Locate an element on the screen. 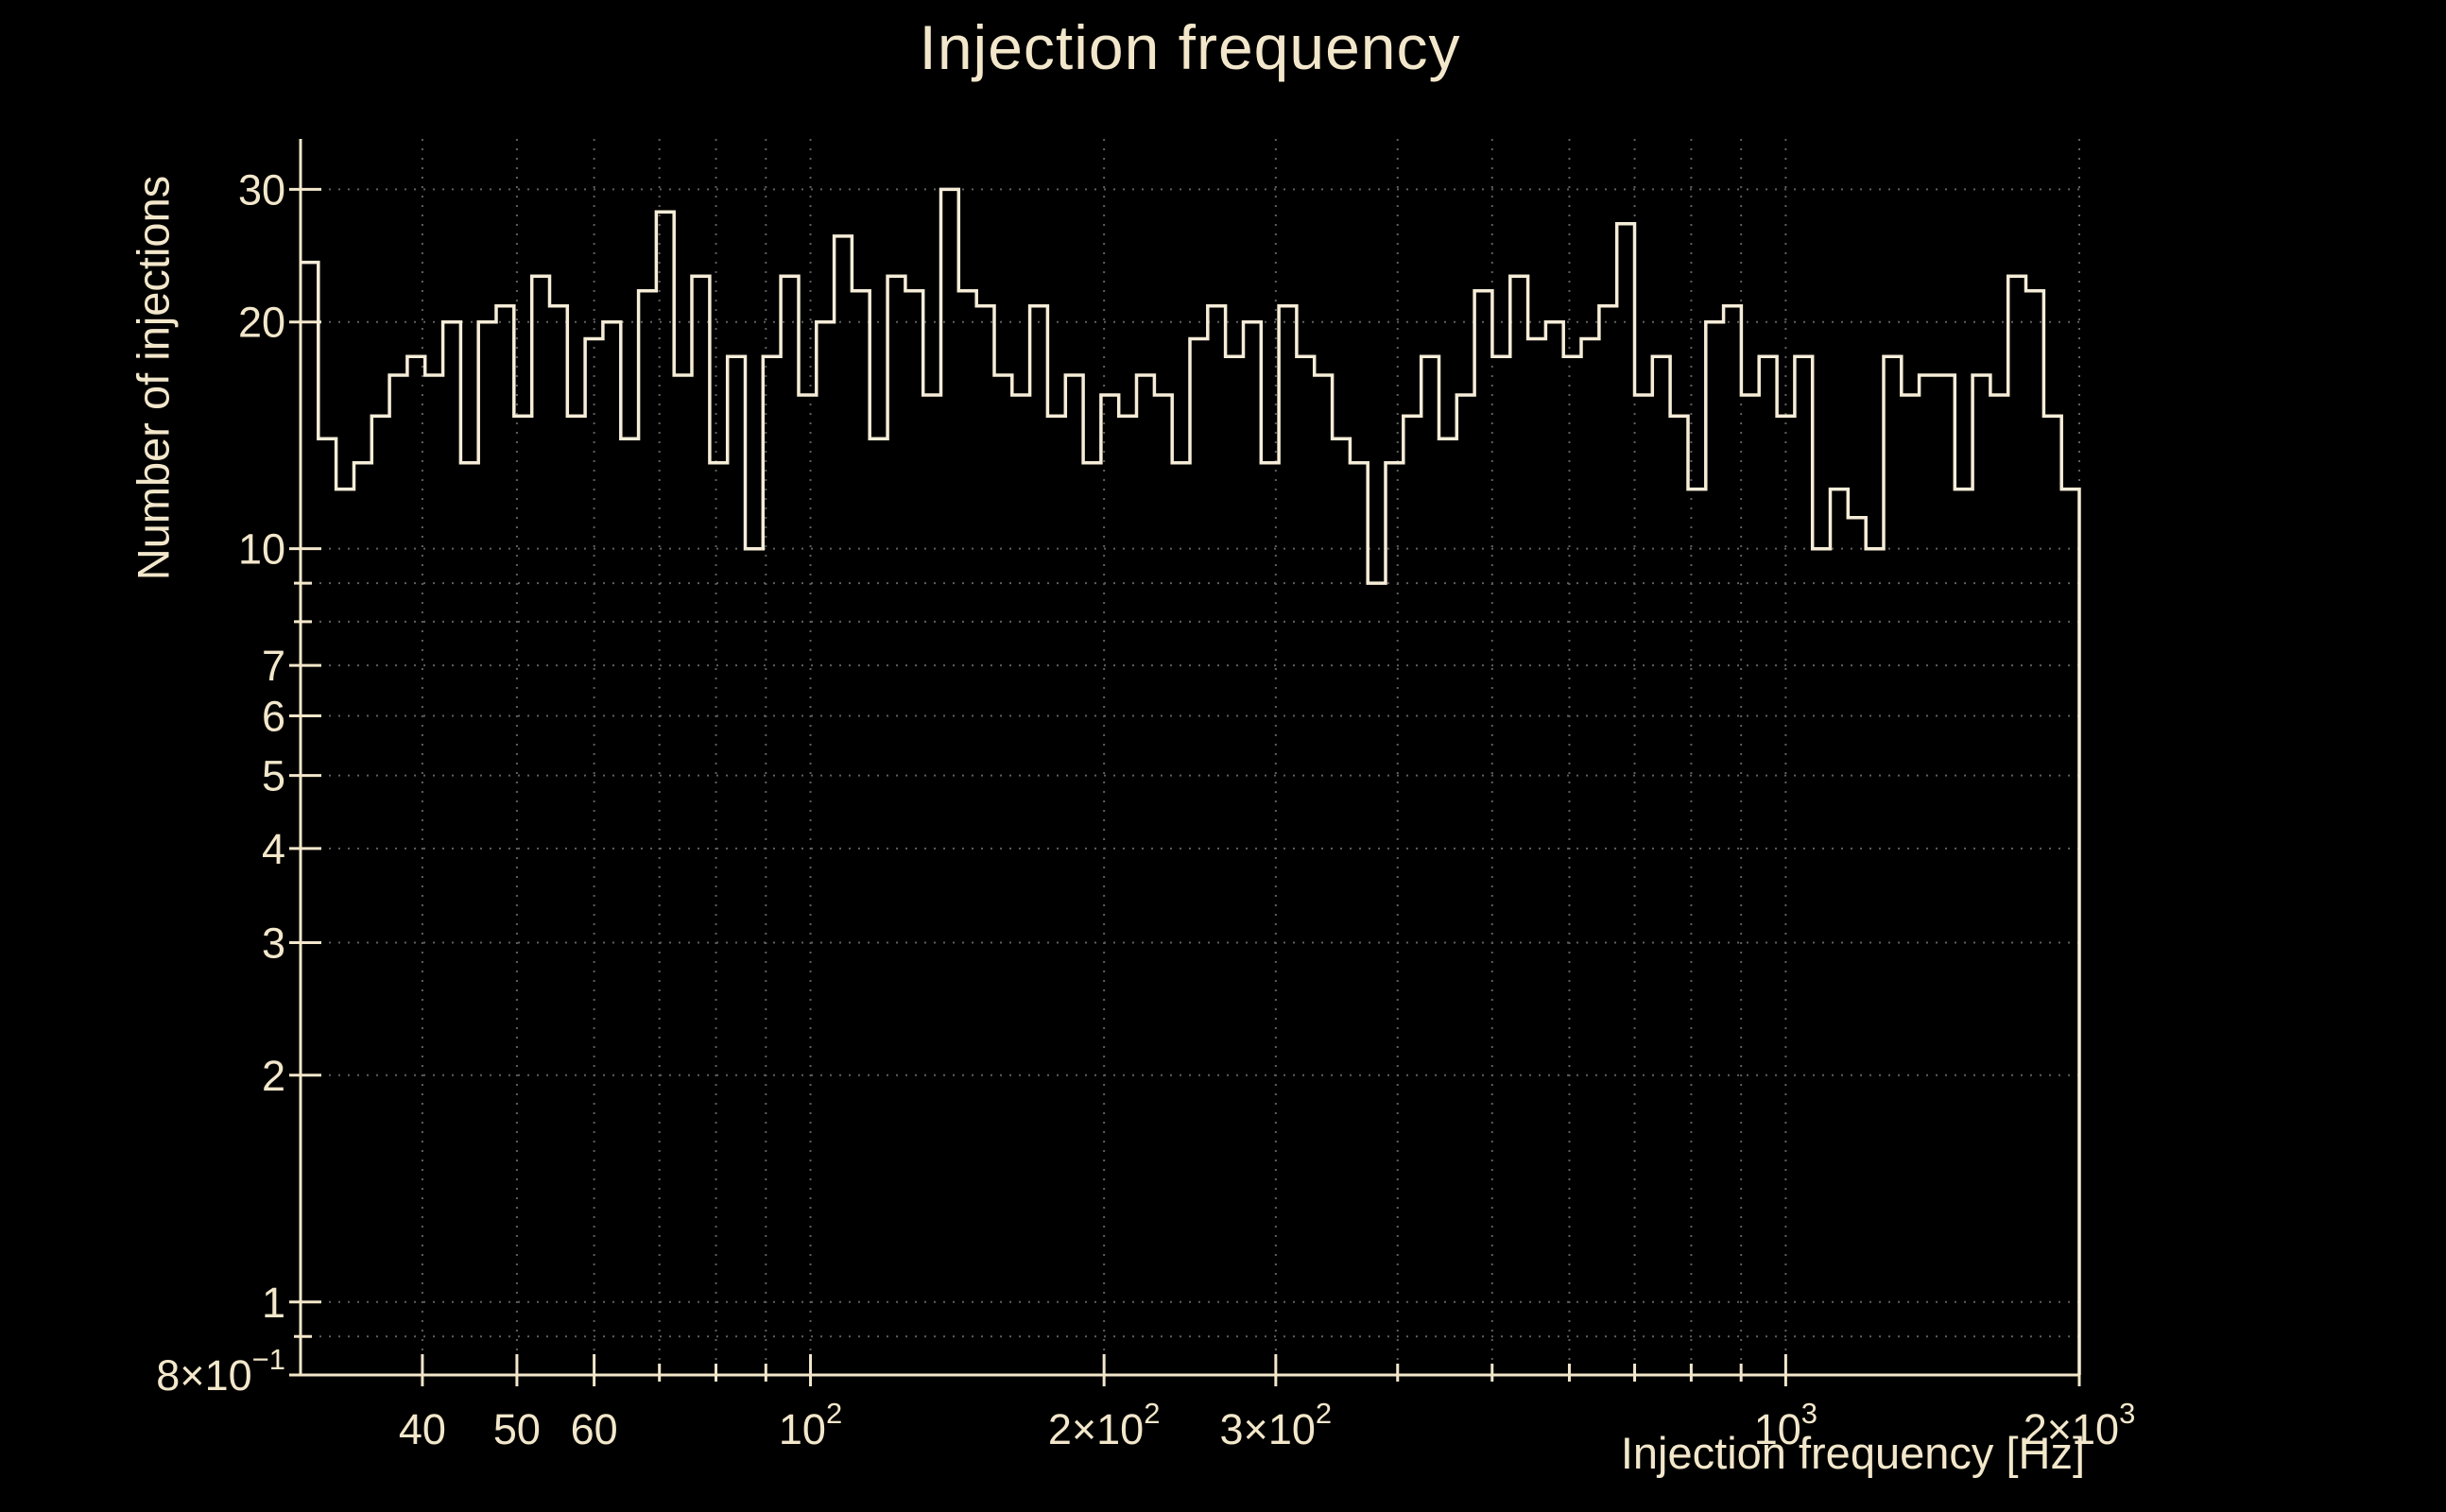 This screenshot has width=2446, height=1512. y-tick-label: 2 is located at coordinates (273, 1076).